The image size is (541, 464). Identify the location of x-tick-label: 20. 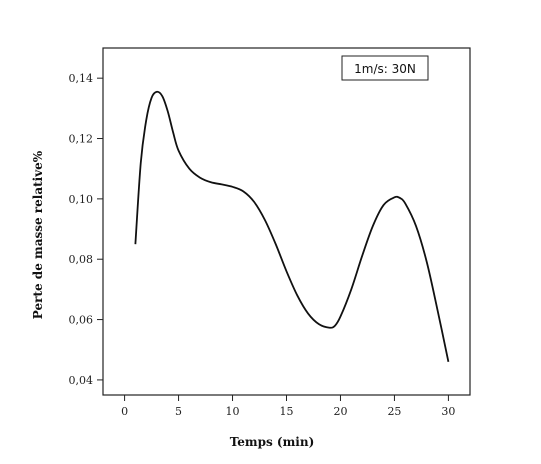
(340, 411).